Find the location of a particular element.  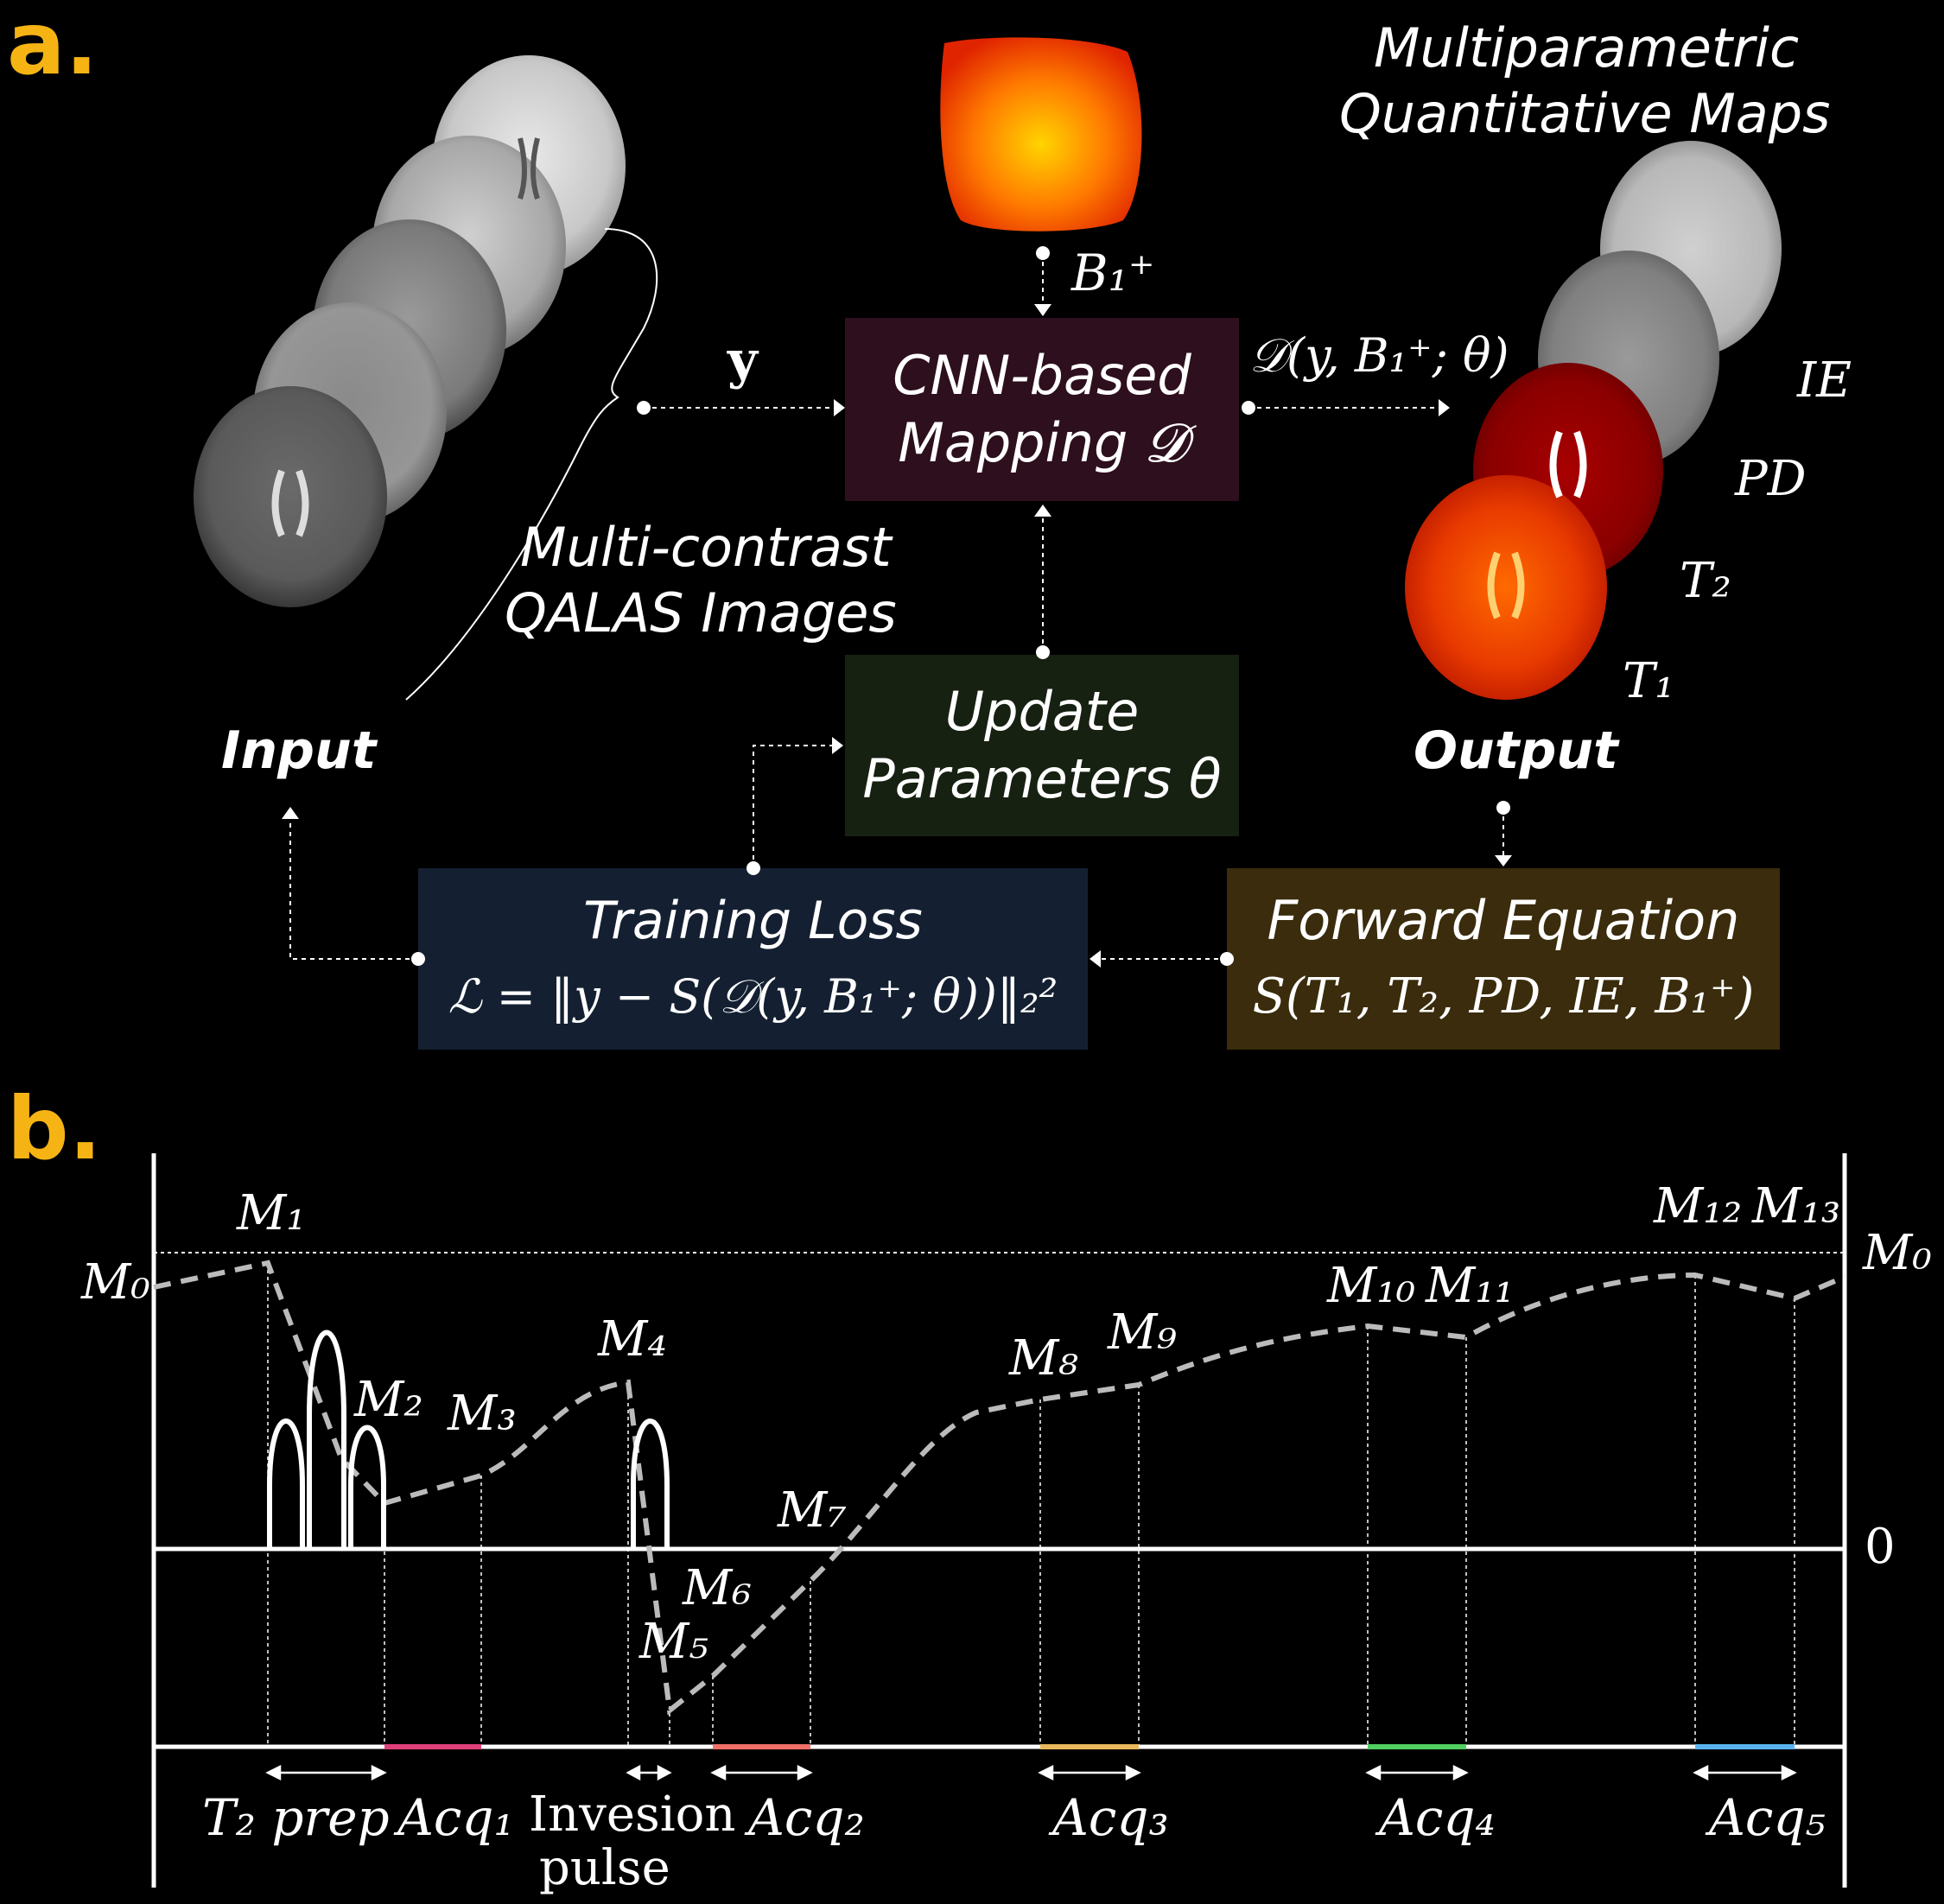

map-label-pd: PD is located at coordinates (1771, 479).